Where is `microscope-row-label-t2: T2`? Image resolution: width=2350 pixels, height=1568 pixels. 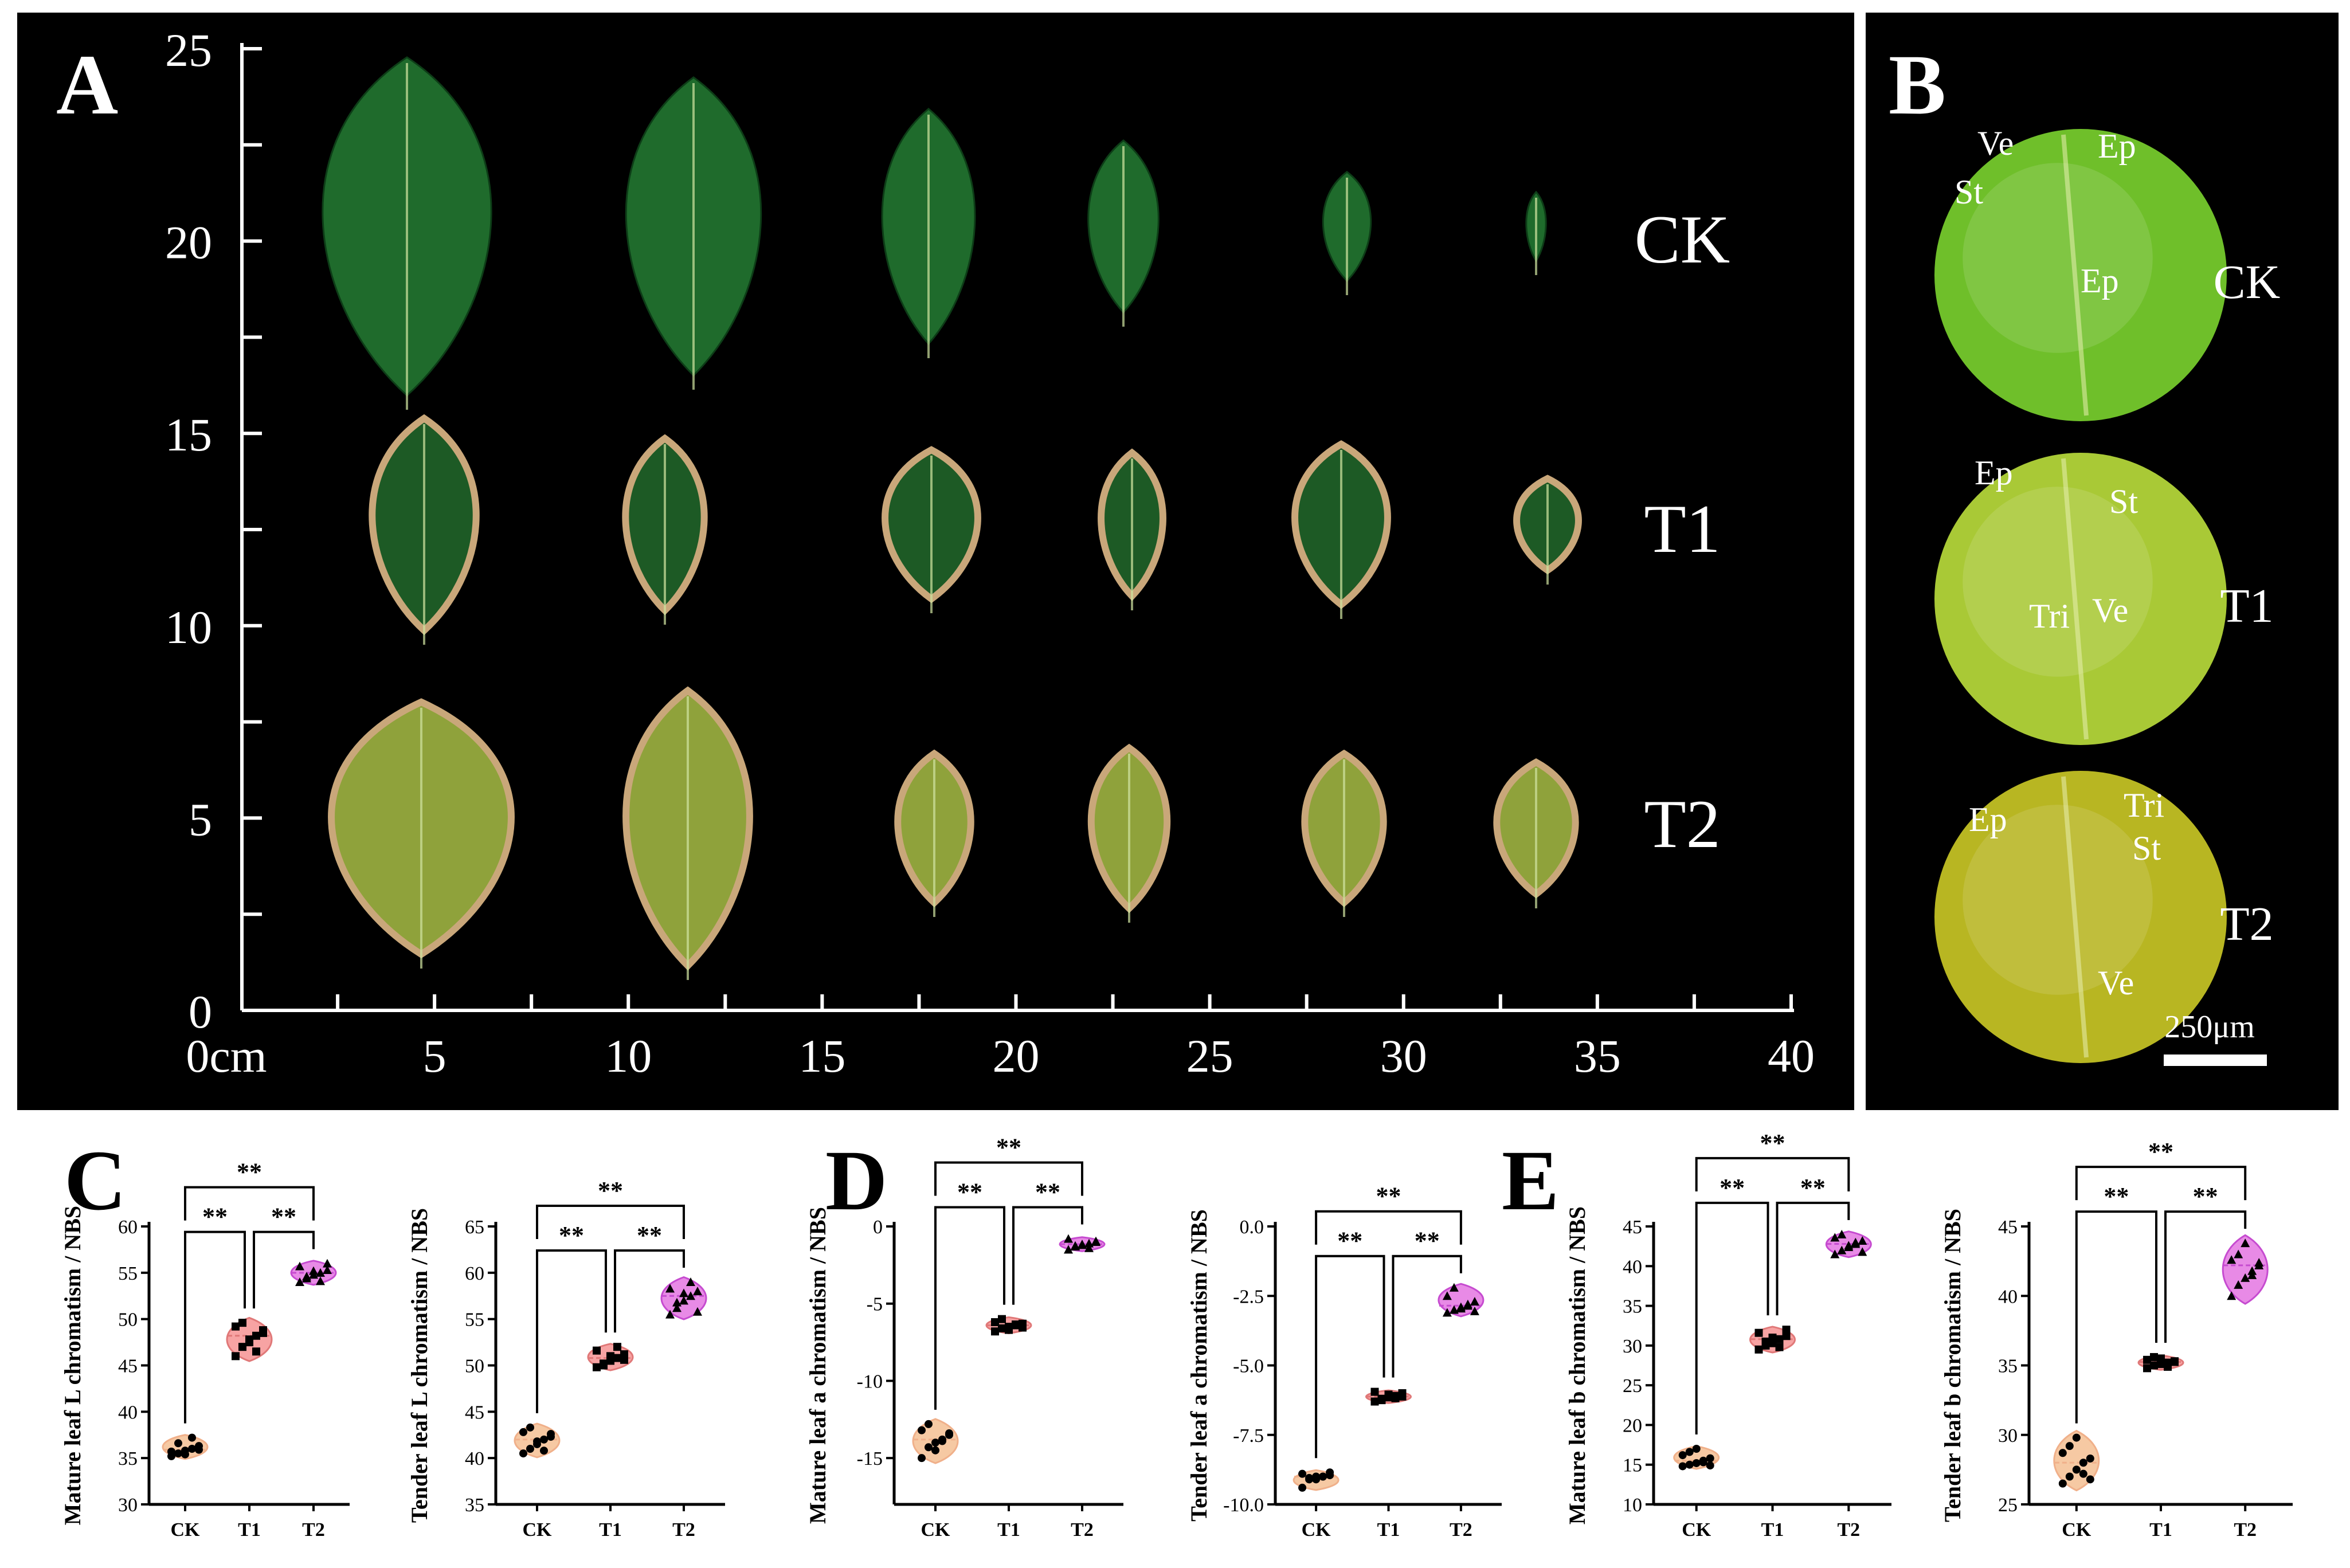 microscope-row-label-t2: T2 is located at coordinates (2246, 924).